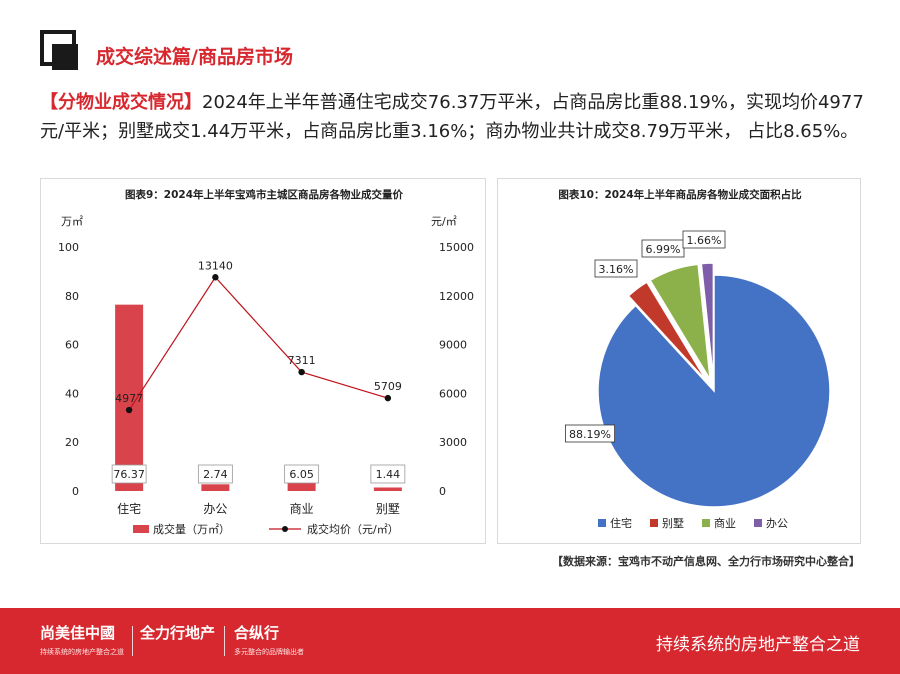  Describe the element at coordinates (264, 194) in the screenshot. I see `chart9-title: 图表9：2024年上半年宝鸡市主城区商品房各物业成交量价` at that location.